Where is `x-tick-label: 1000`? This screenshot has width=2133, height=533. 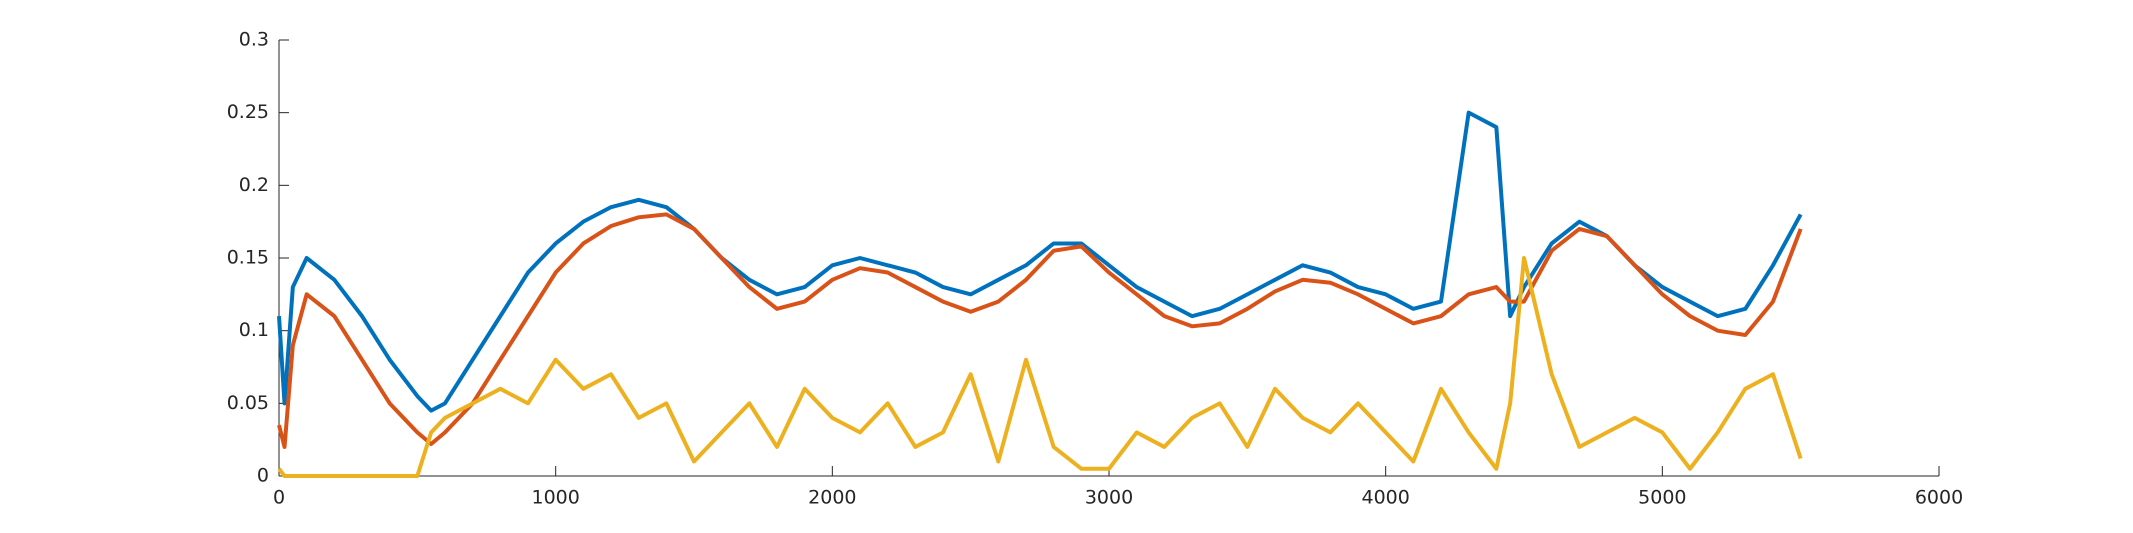 x-tick-label: 1000 is located at coordinates (555, 498).